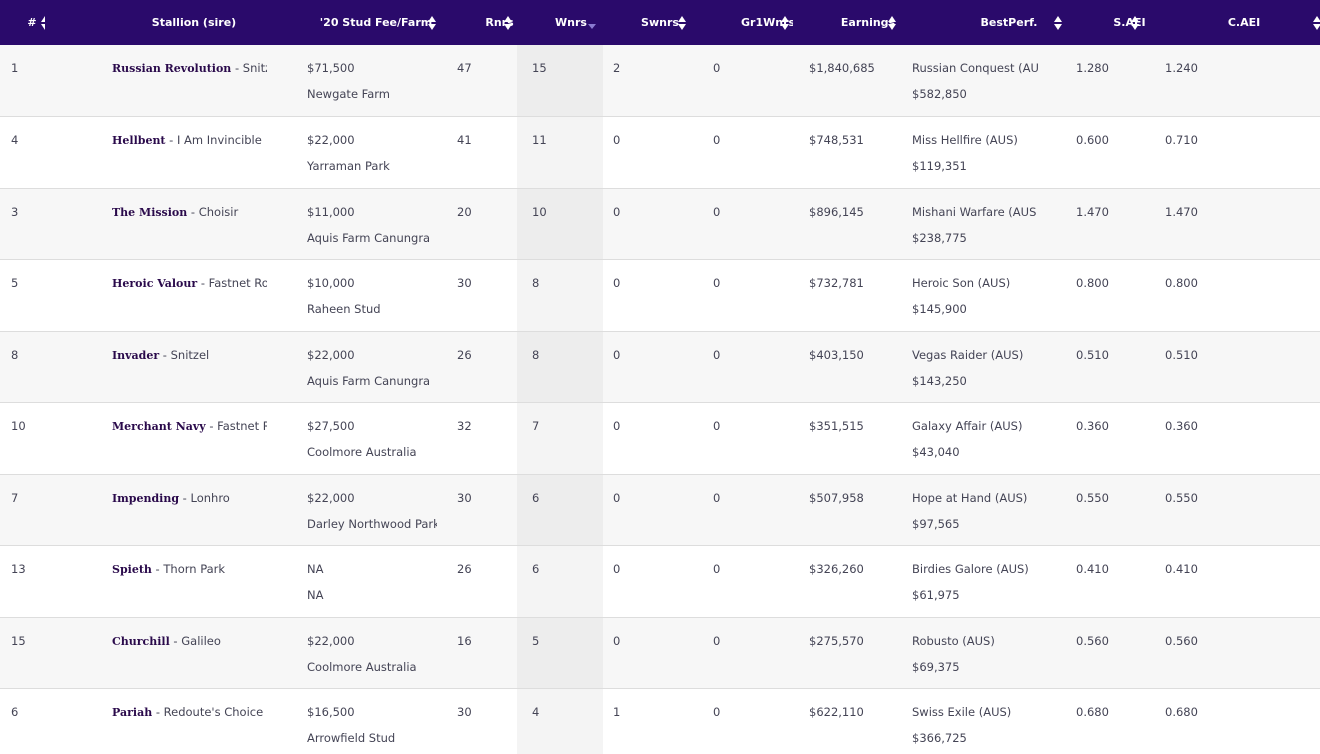 The width and height of the screenshot is (1320, 754). Describe the element at coordinates (1181, 712) in the screenshot. I see `c-aei-value: 0.680` at that location.